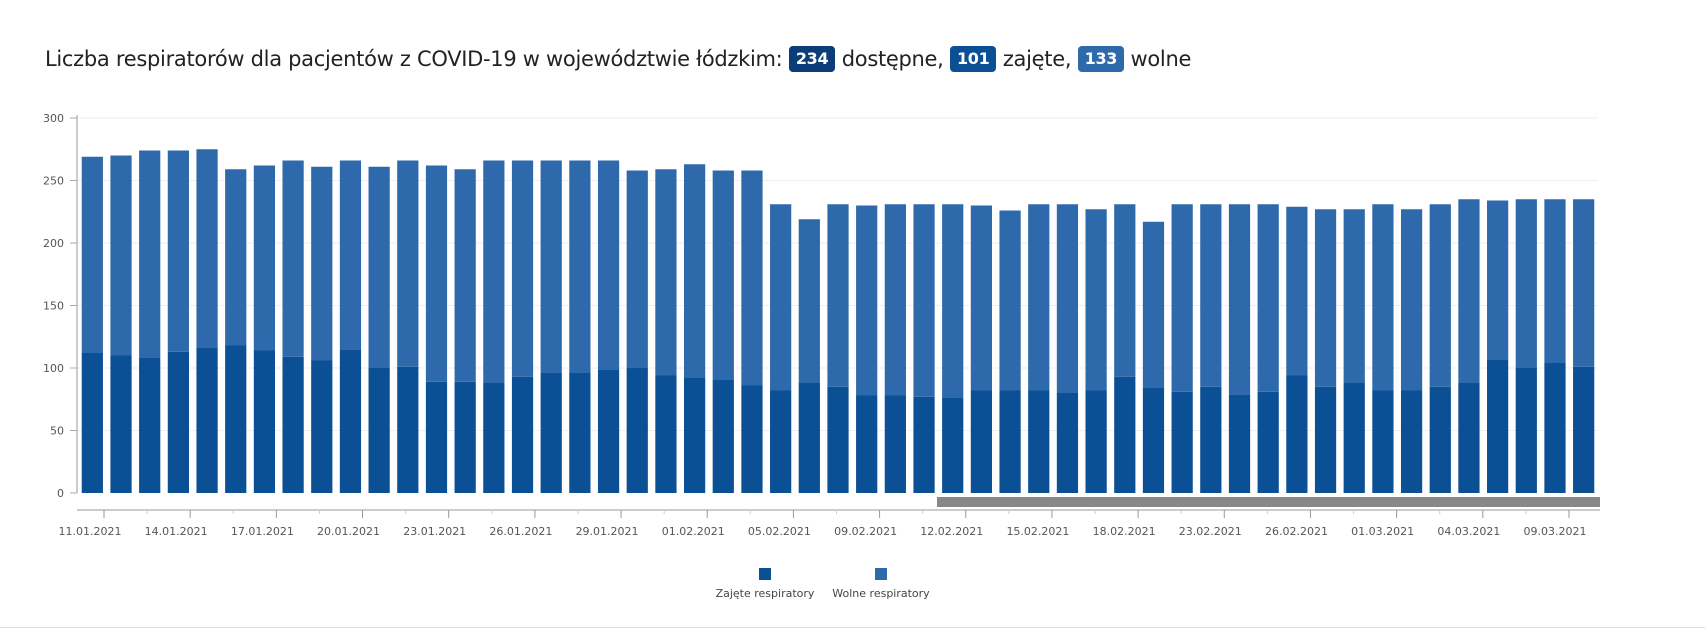 This screenshot has height=629, width=1705. What do you see at coordinates (1268, 502) in the screenshot?
I see `chart-scrollbar` at bounding box center [1268, 502].